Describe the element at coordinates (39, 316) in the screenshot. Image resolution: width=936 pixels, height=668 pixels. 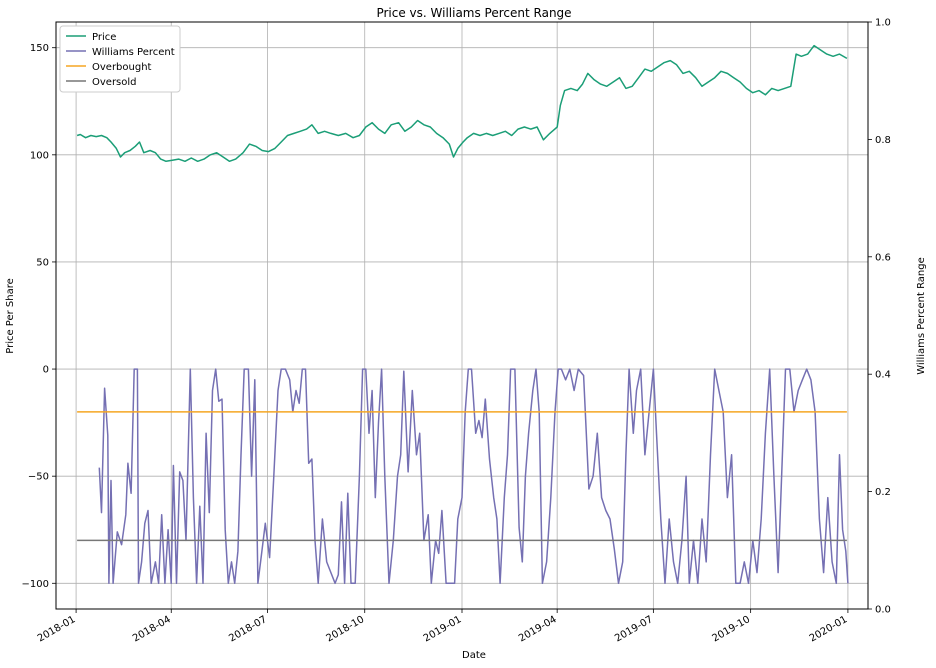
I see `left-axis: −100 −50 0 50 100 150` at that location.